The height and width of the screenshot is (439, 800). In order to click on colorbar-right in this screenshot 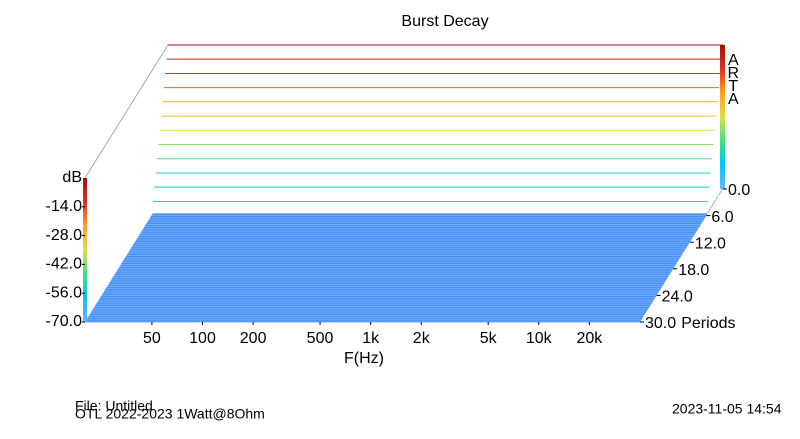, I will do `click(722, 117)`.